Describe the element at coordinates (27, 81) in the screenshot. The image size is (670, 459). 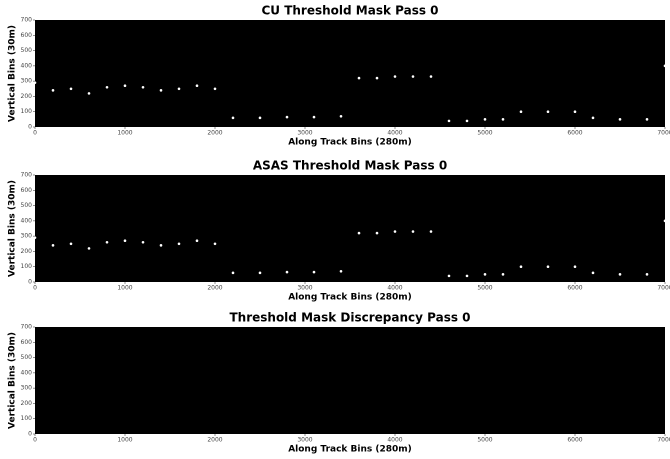
I see `y-tick-label: 300` at that location.